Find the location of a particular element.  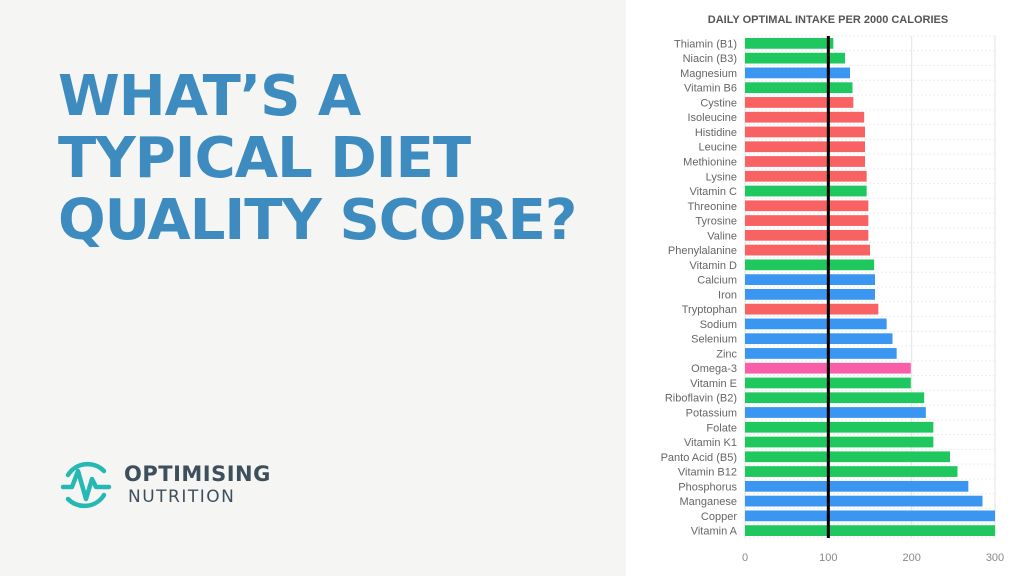

category-label: Thiamin (B1) is located at coordinates (705, 44).